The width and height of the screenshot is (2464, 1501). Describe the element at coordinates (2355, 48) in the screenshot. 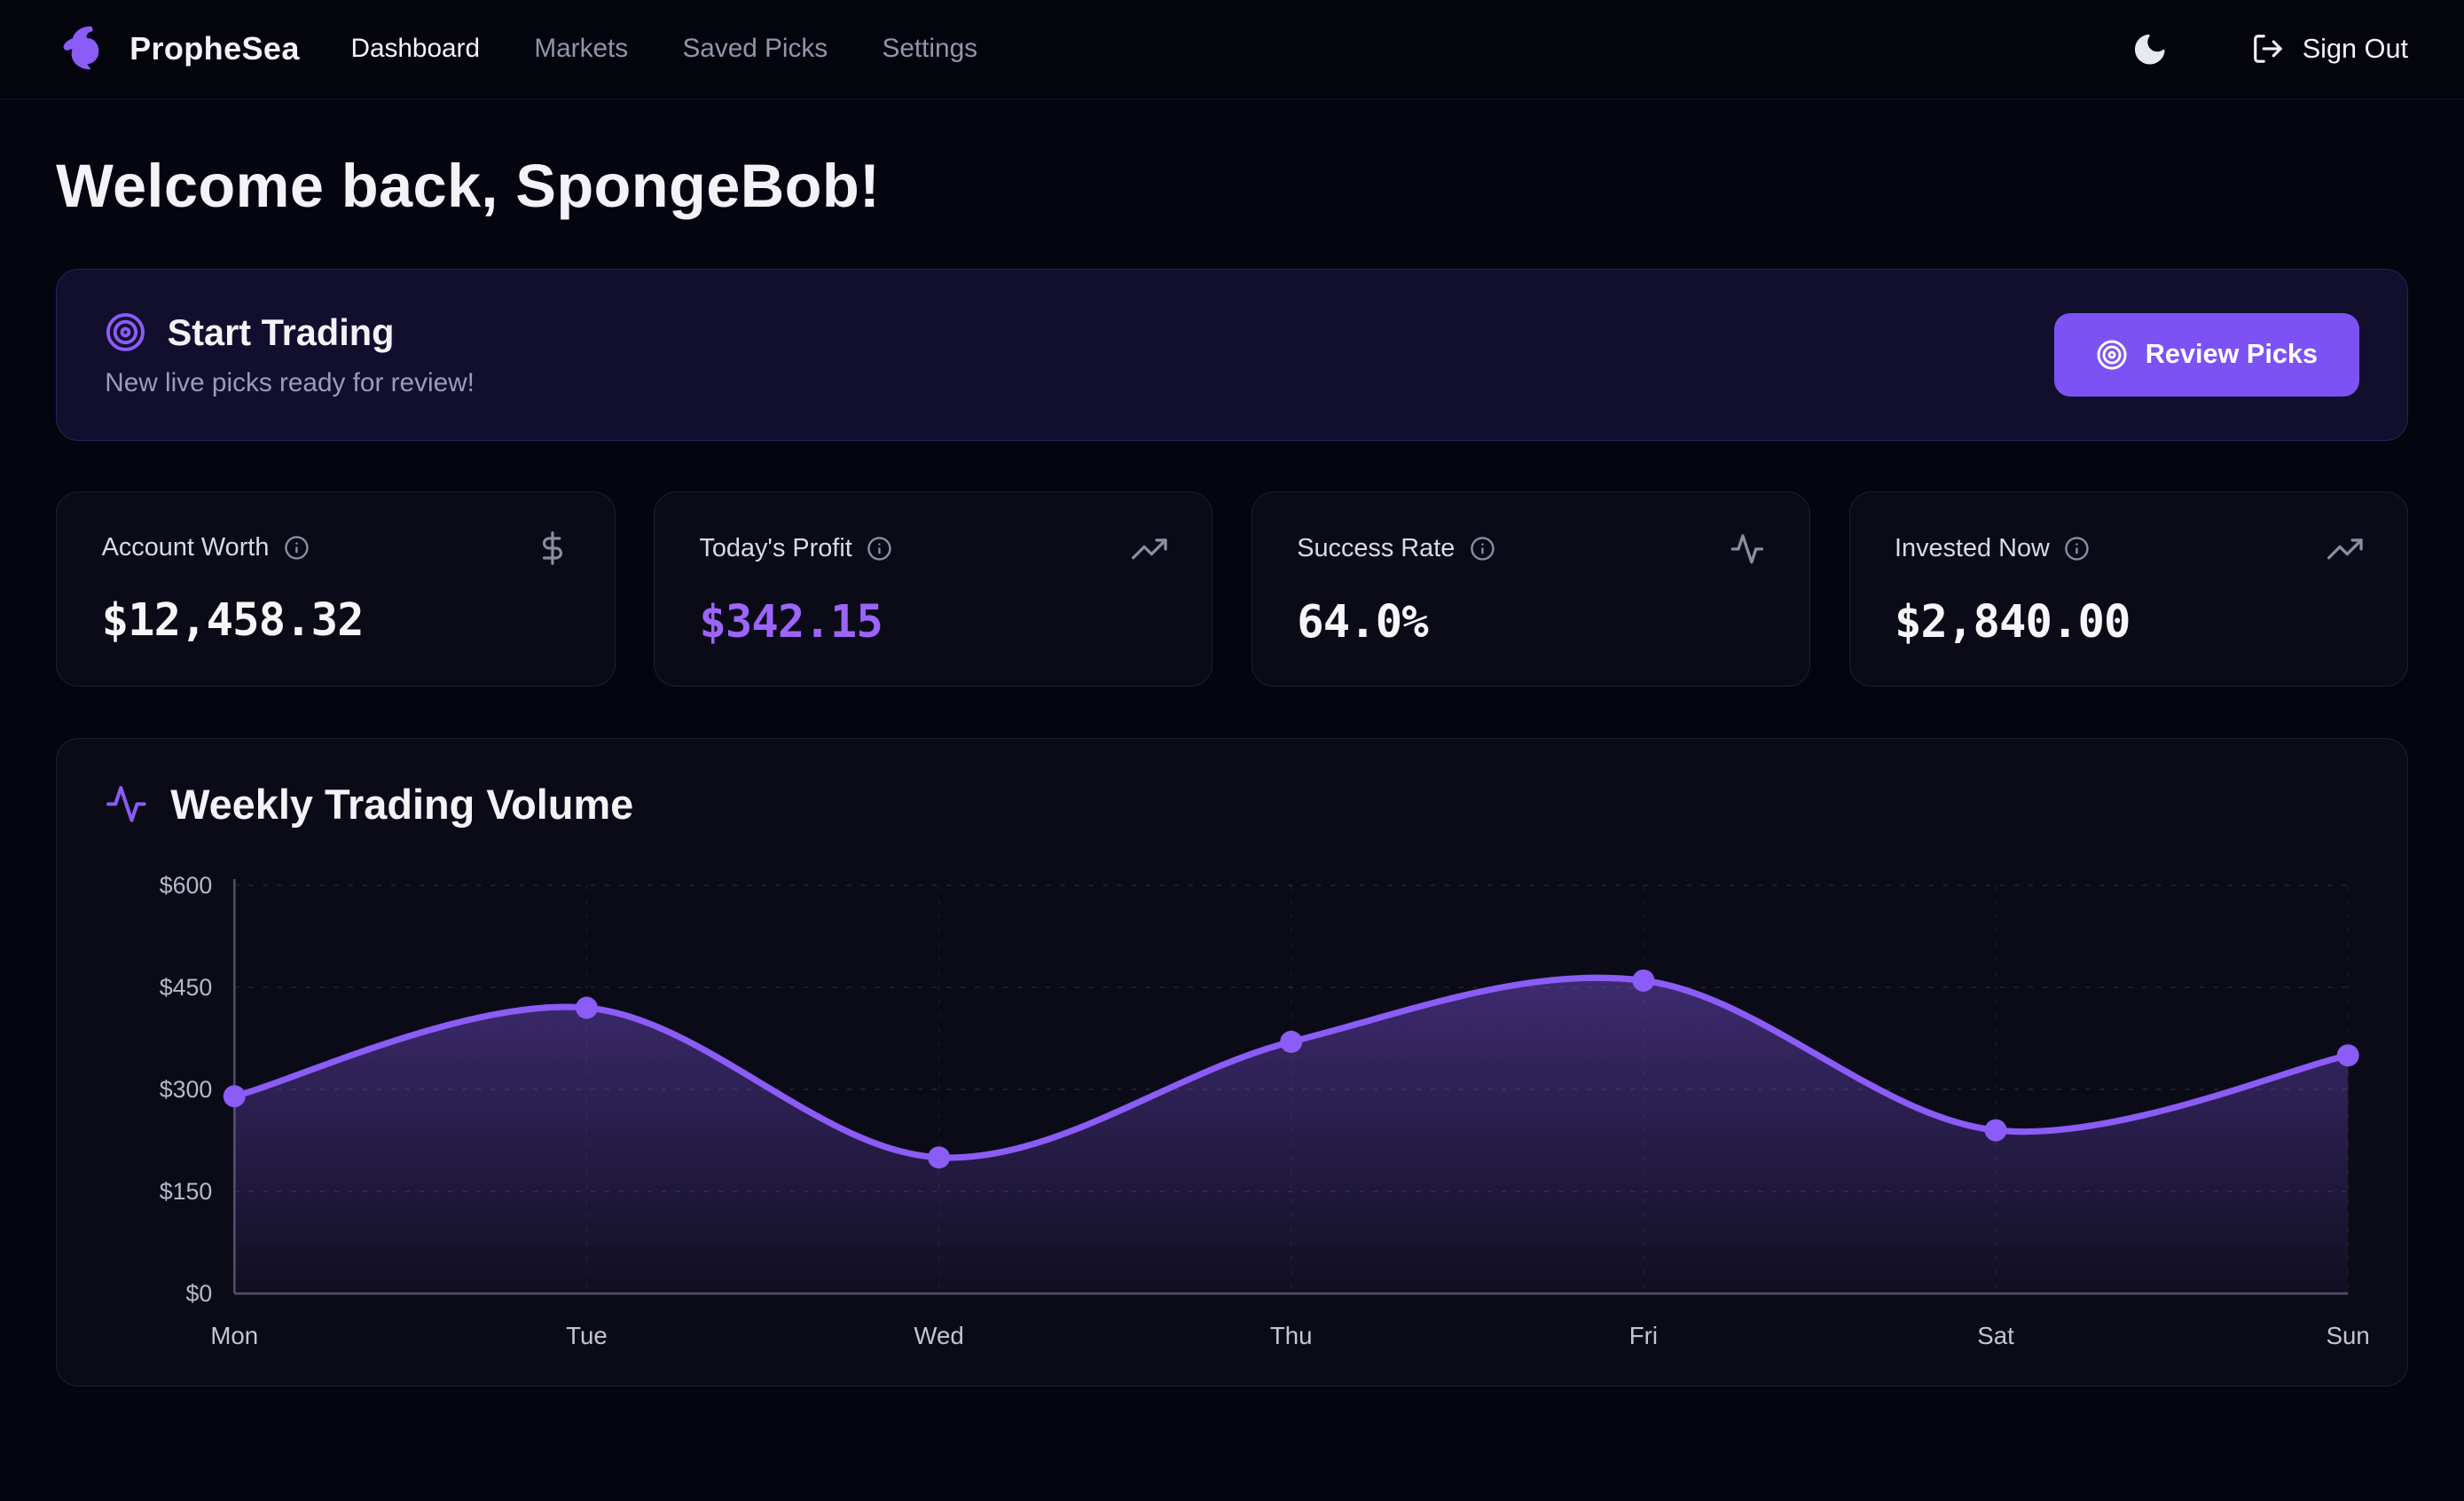

I see `sign-out-label: Sign Out` at that location.